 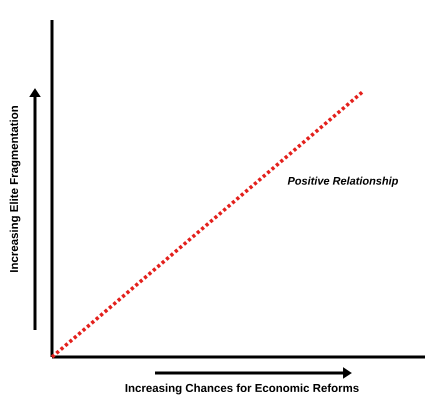 I want to click on y-axis-title: Increasing Elite Fragmentation, so click(x=15, y=189).